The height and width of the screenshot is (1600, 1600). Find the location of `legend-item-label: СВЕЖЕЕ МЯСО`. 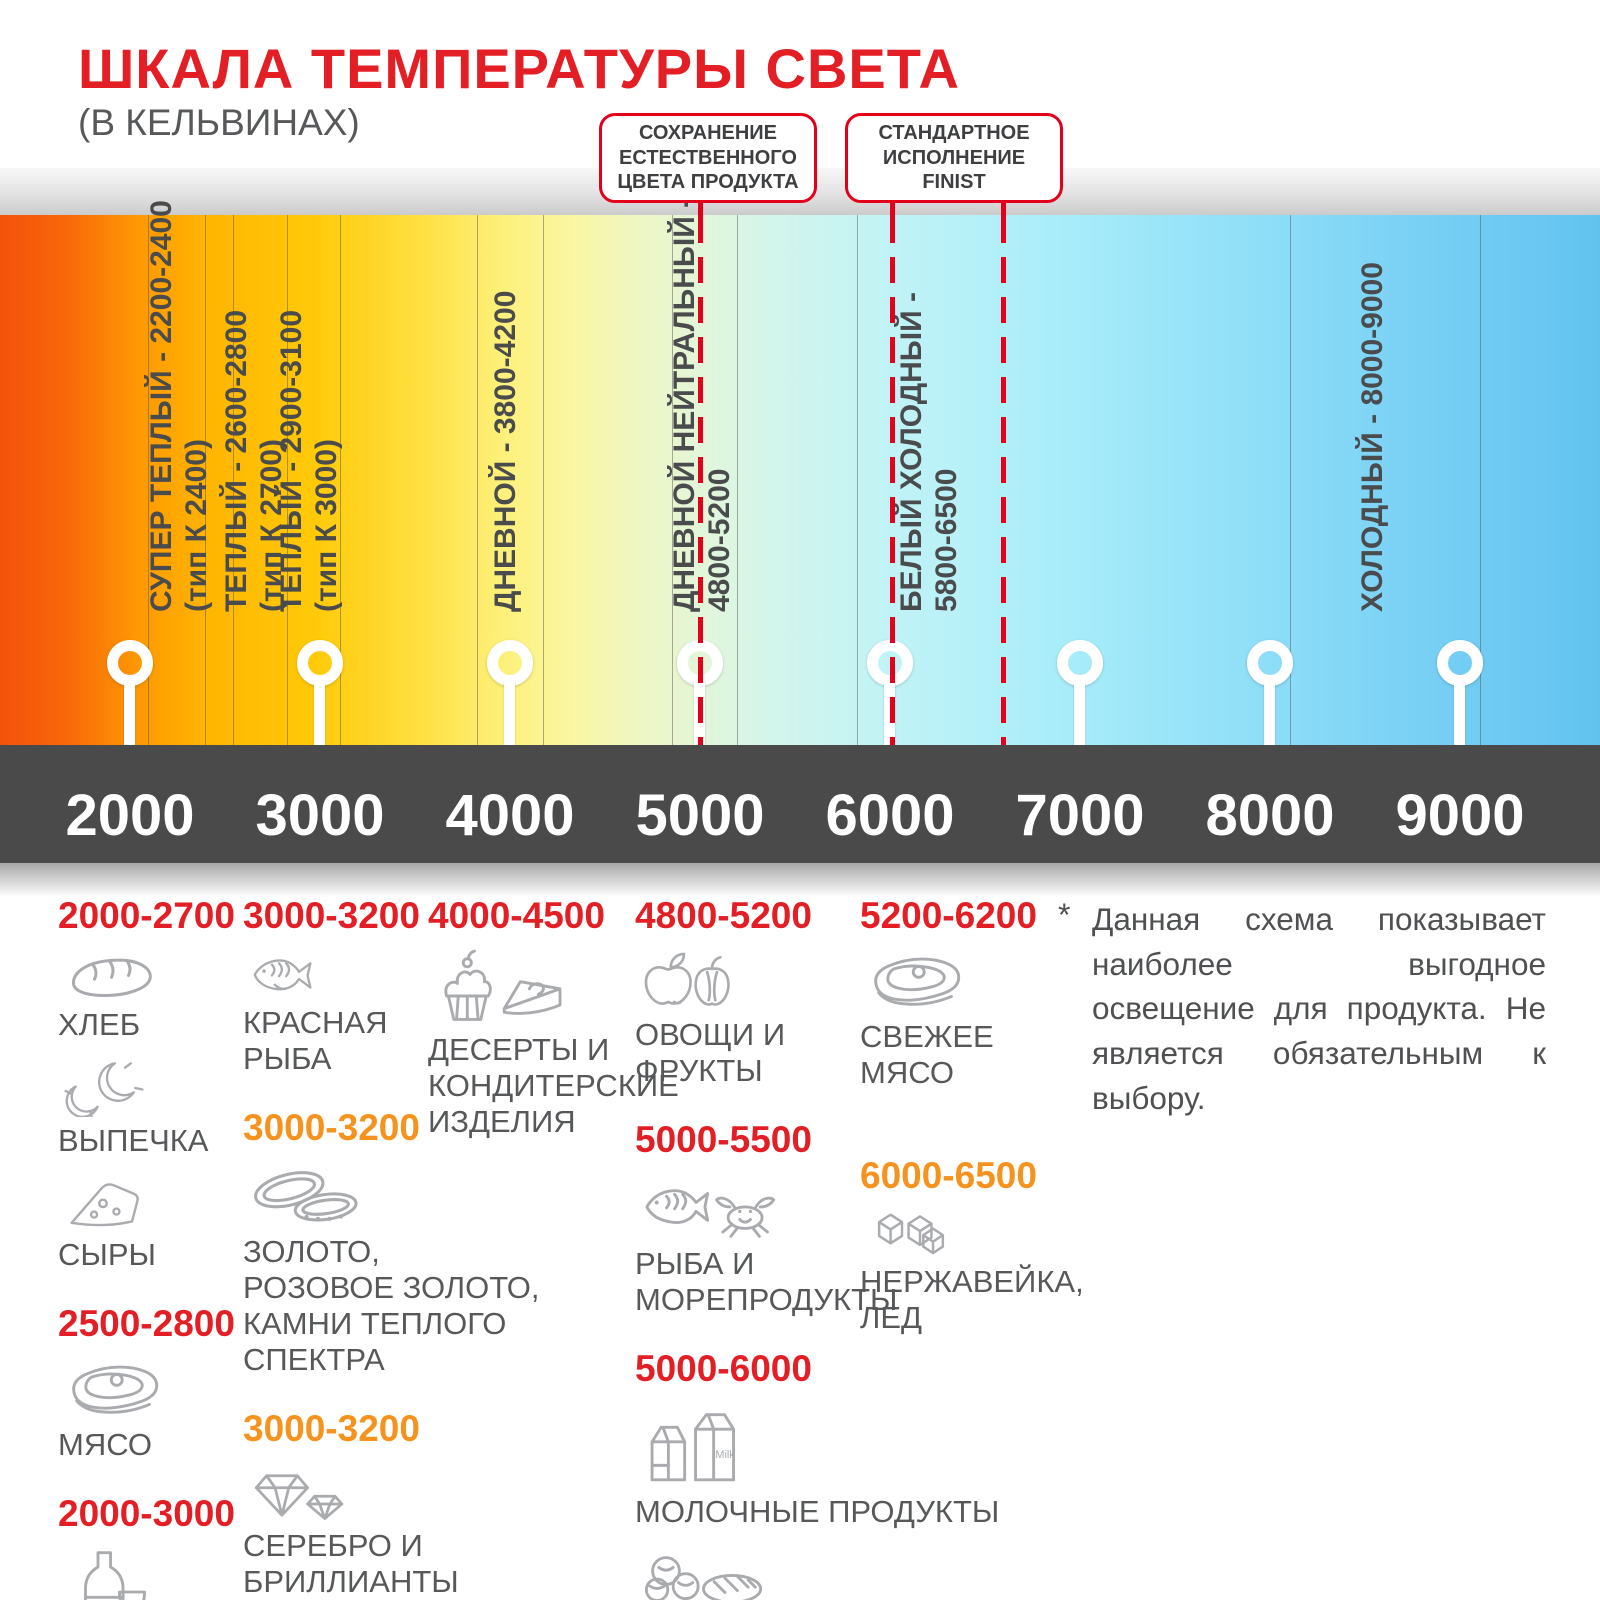

legend-item-label: СВЕЖЕЕ МЯСО is located at coordinates (927, 1054).